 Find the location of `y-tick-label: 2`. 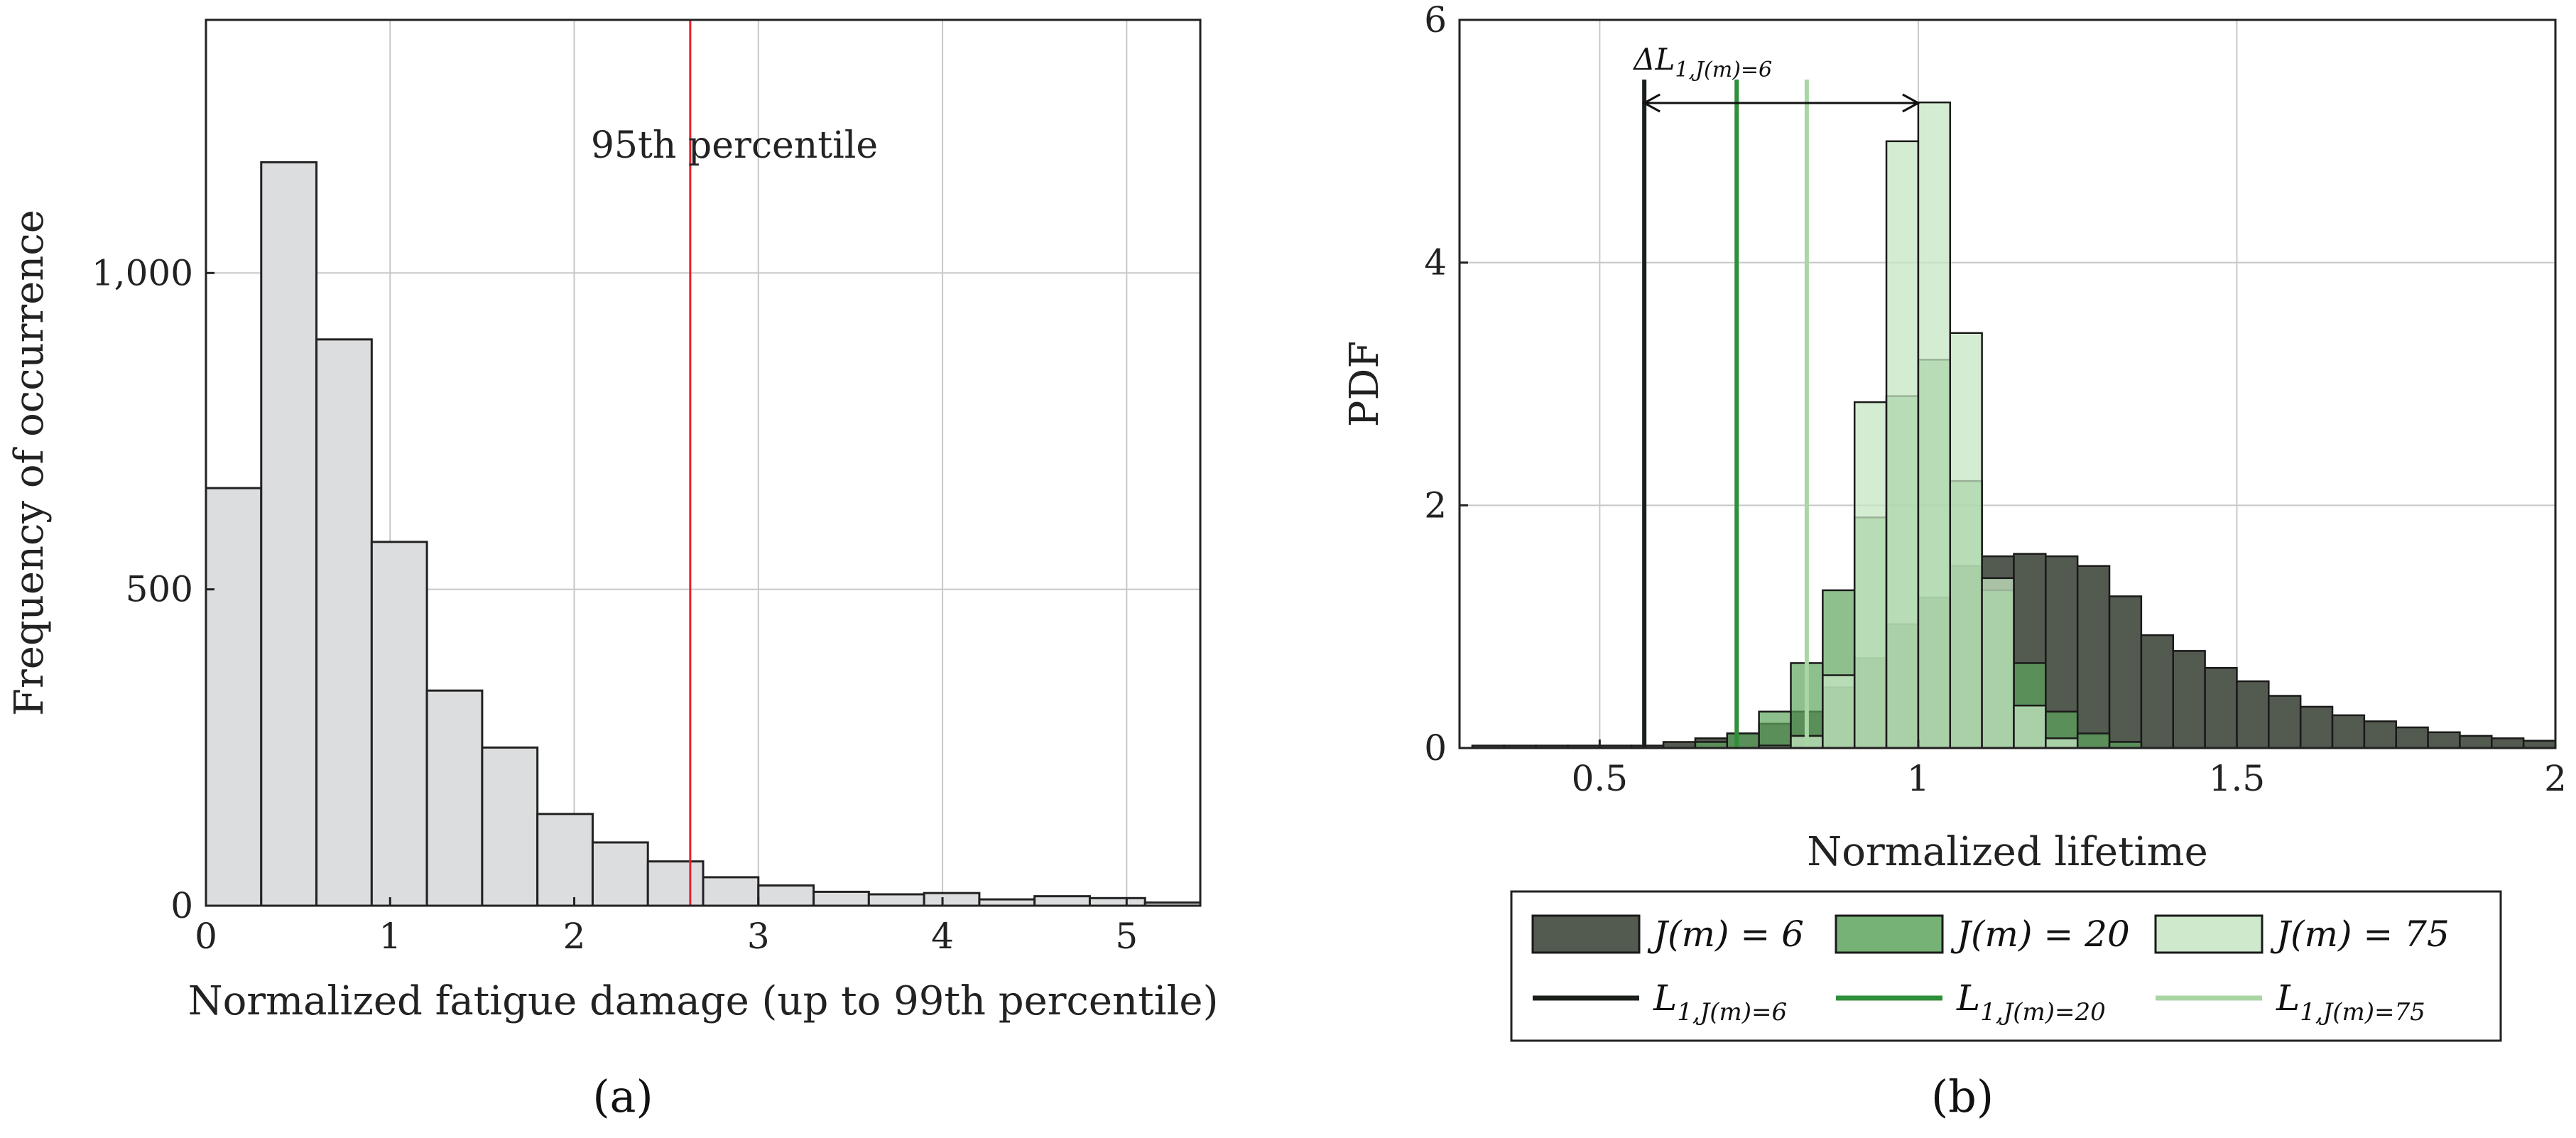

y-tick-label: 2 is located at coordinates (1435, 505).